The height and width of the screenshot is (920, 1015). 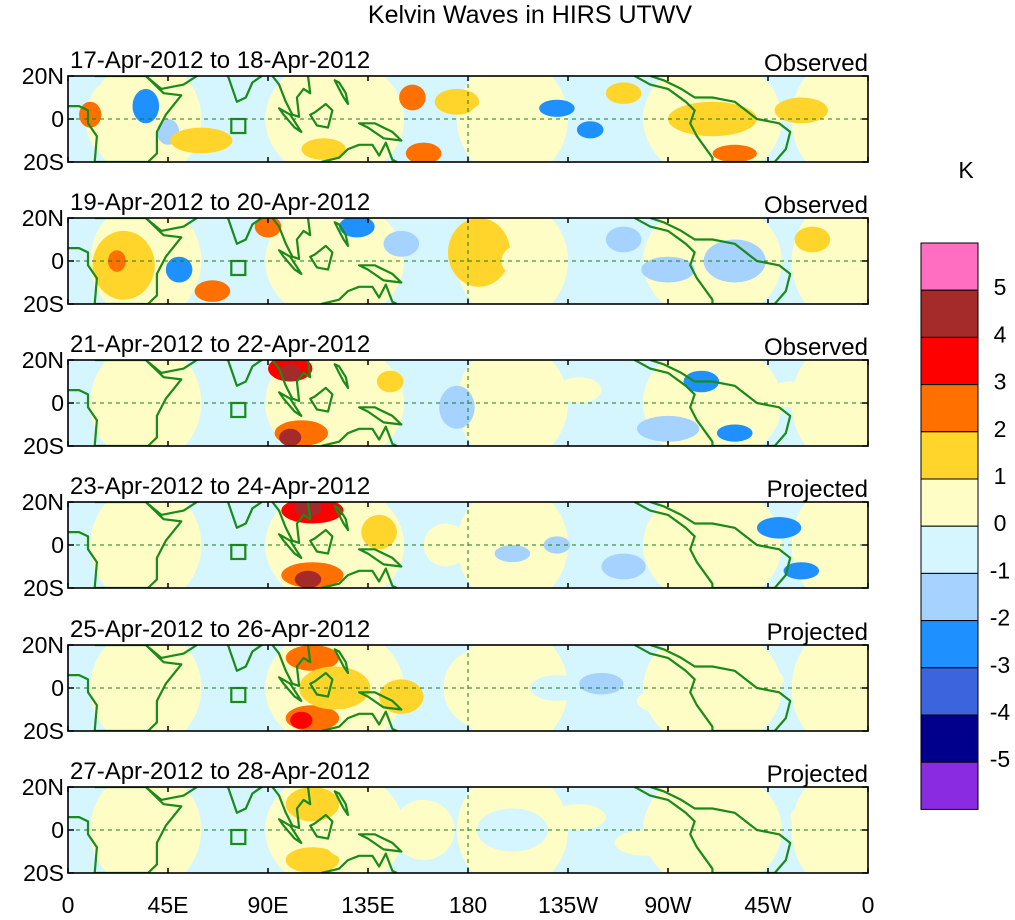 What do you see at coordinates (220, 771) in the screenshot?
I see `panel-date-label: 27-Apr-2012 to 28-Apr-2012` at bounding box center [220, 771].